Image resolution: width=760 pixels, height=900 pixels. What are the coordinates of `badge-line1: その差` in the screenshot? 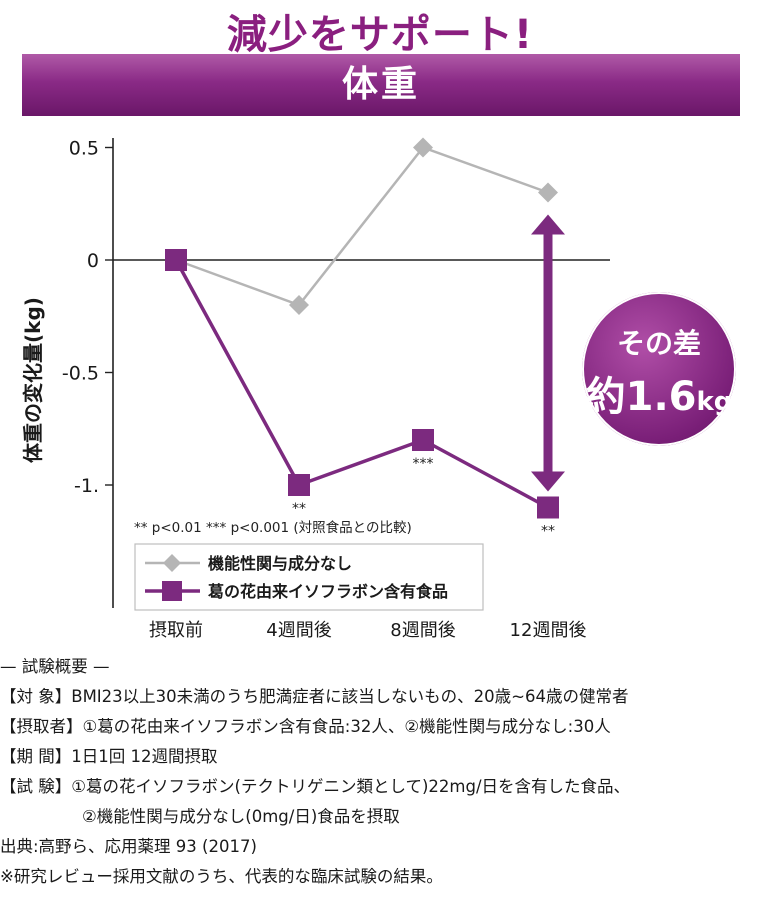 It's located at (658, 343).